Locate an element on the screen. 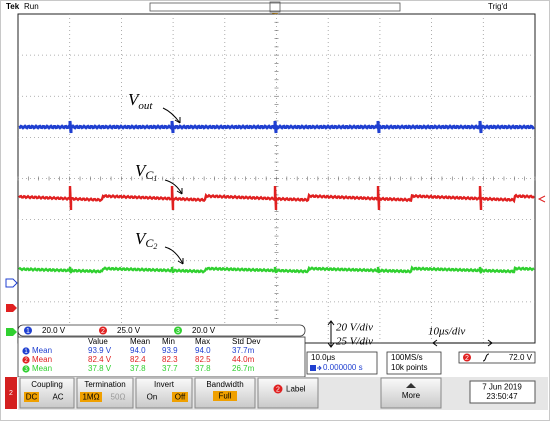 The width and height of the screenshot is (550, 421). button-title: Invert is located at coordinates (164, 384).